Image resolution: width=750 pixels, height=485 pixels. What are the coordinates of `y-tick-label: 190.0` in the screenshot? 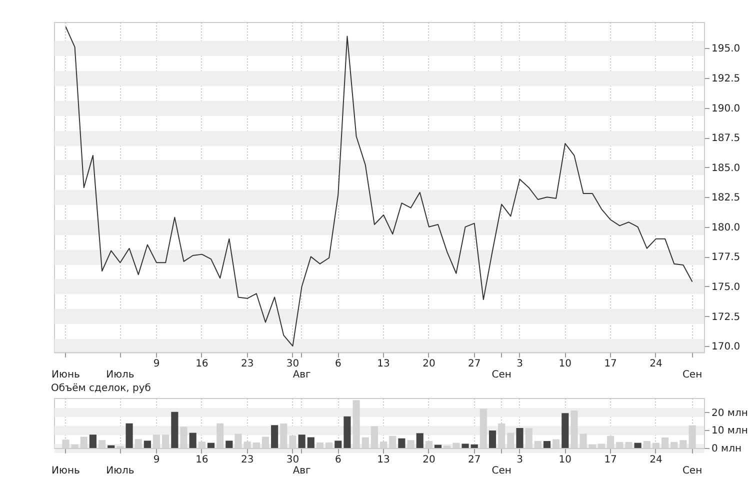 It's located at (726, 108).